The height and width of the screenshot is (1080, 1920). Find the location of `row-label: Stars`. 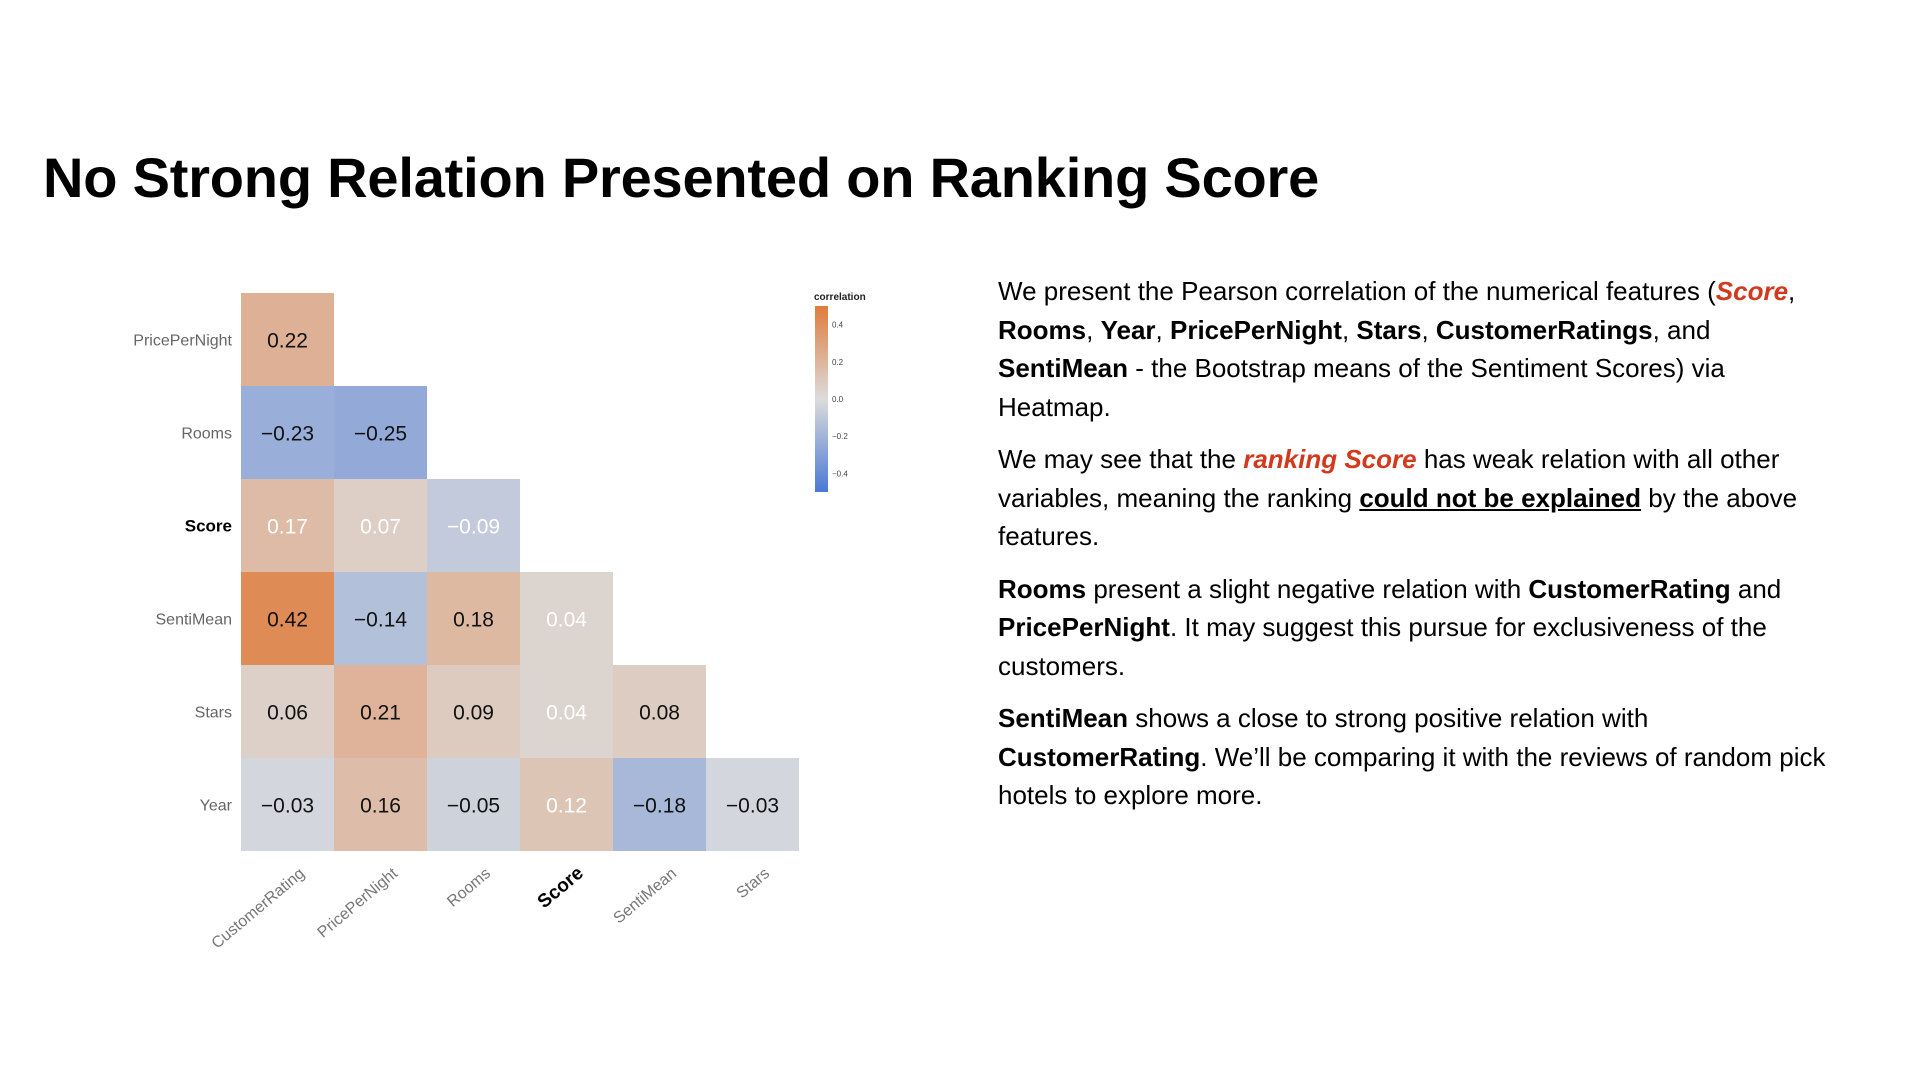

row-label: Stars is located at coordinates (213, 713).